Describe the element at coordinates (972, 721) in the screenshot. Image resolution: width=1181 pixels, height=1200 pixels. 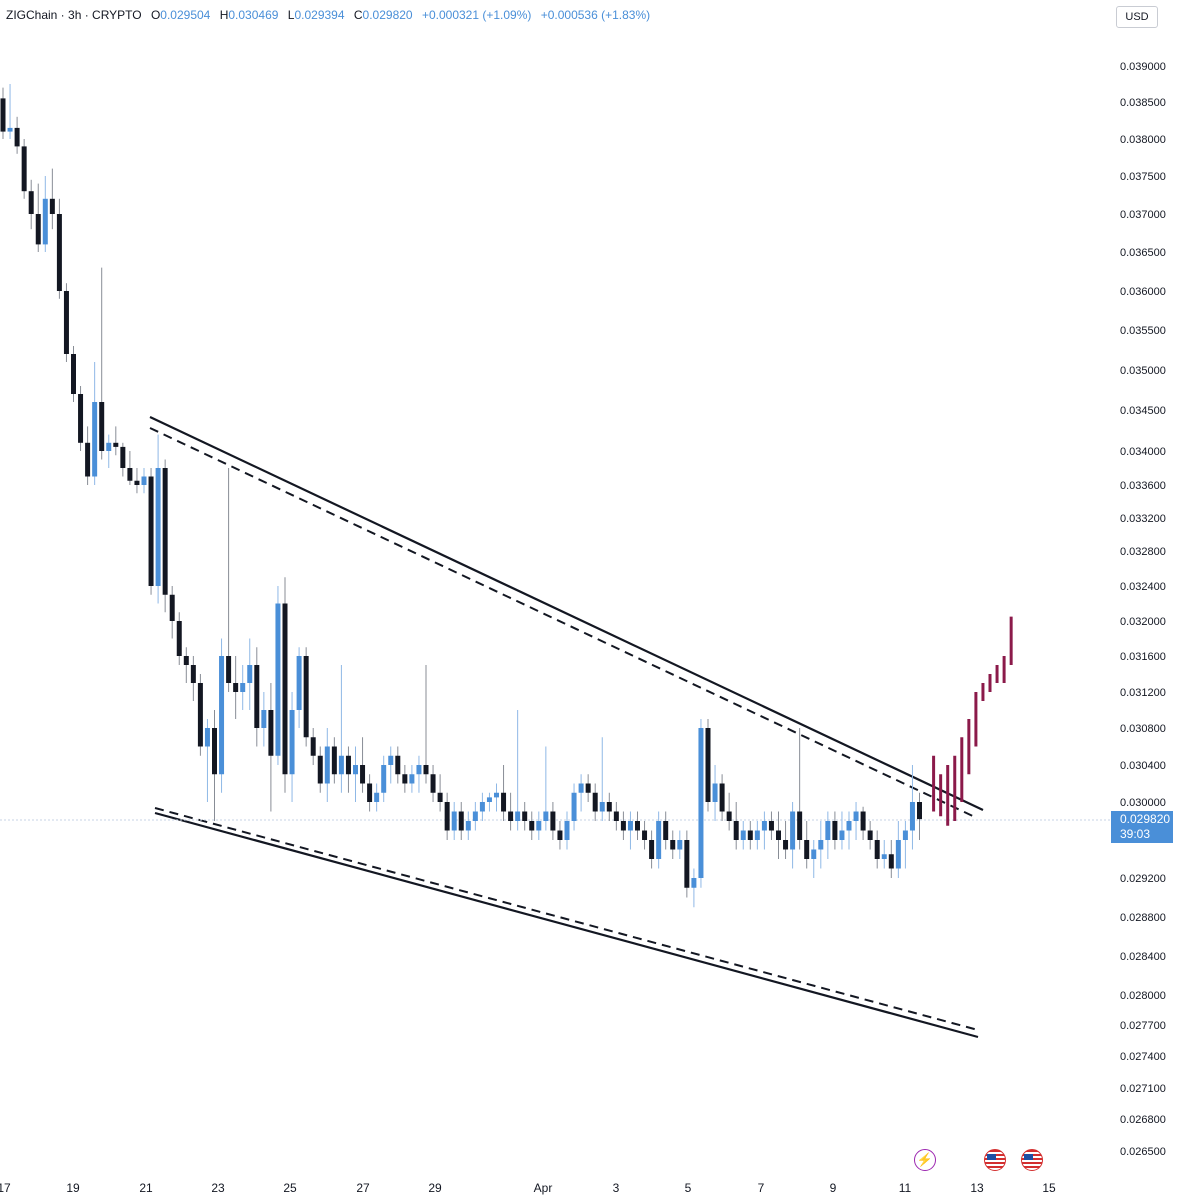
I see `projection-layer` at that location.